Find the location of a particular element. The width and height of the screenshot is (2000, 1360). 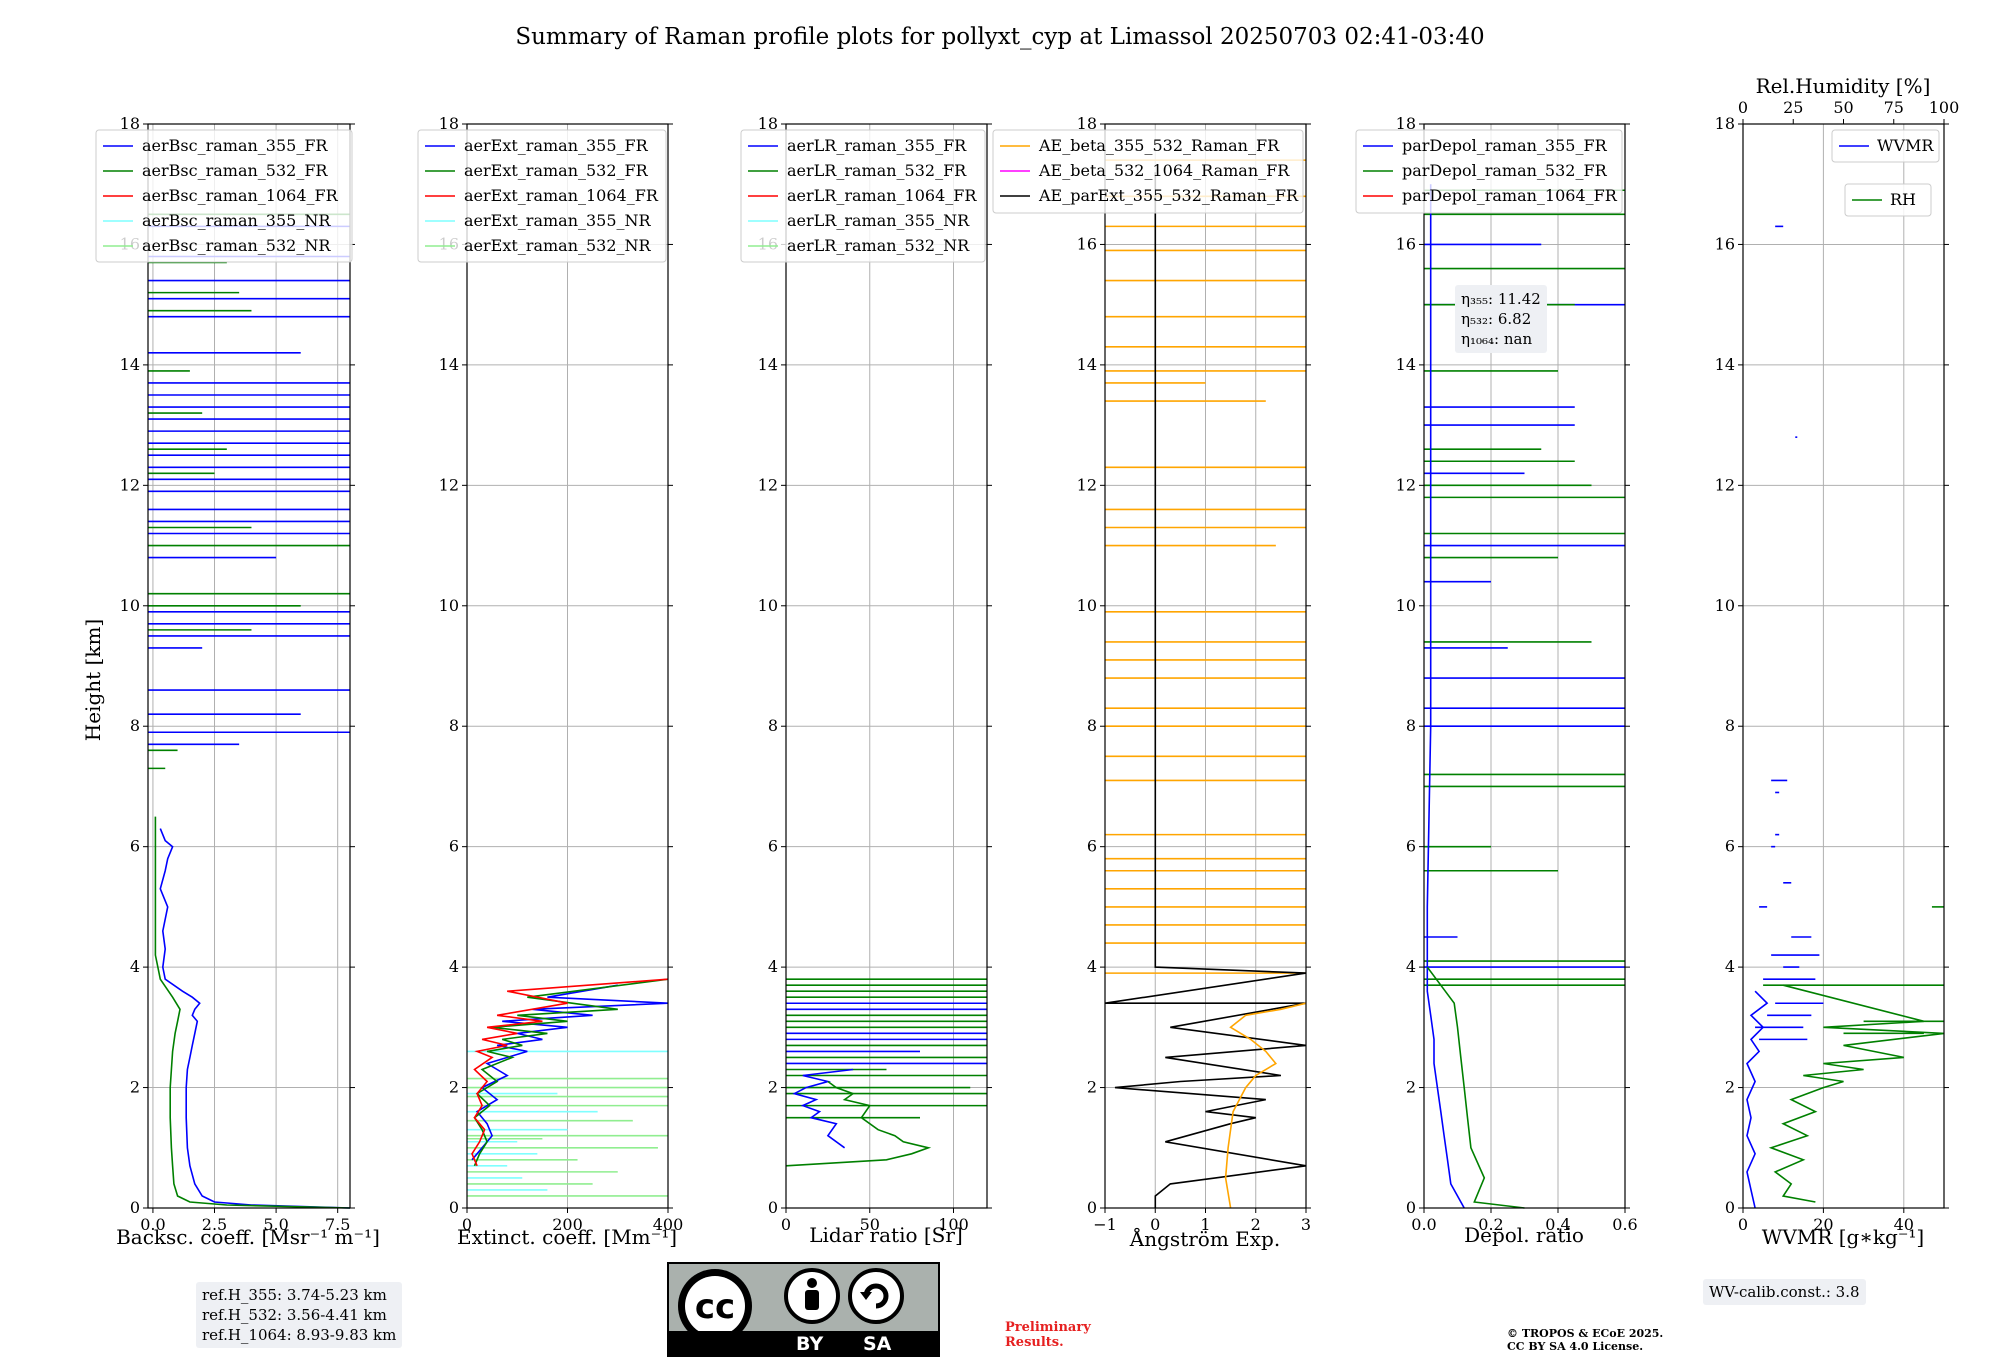

x-tick-label: 0.0 is located at coordinates (152, 1224).